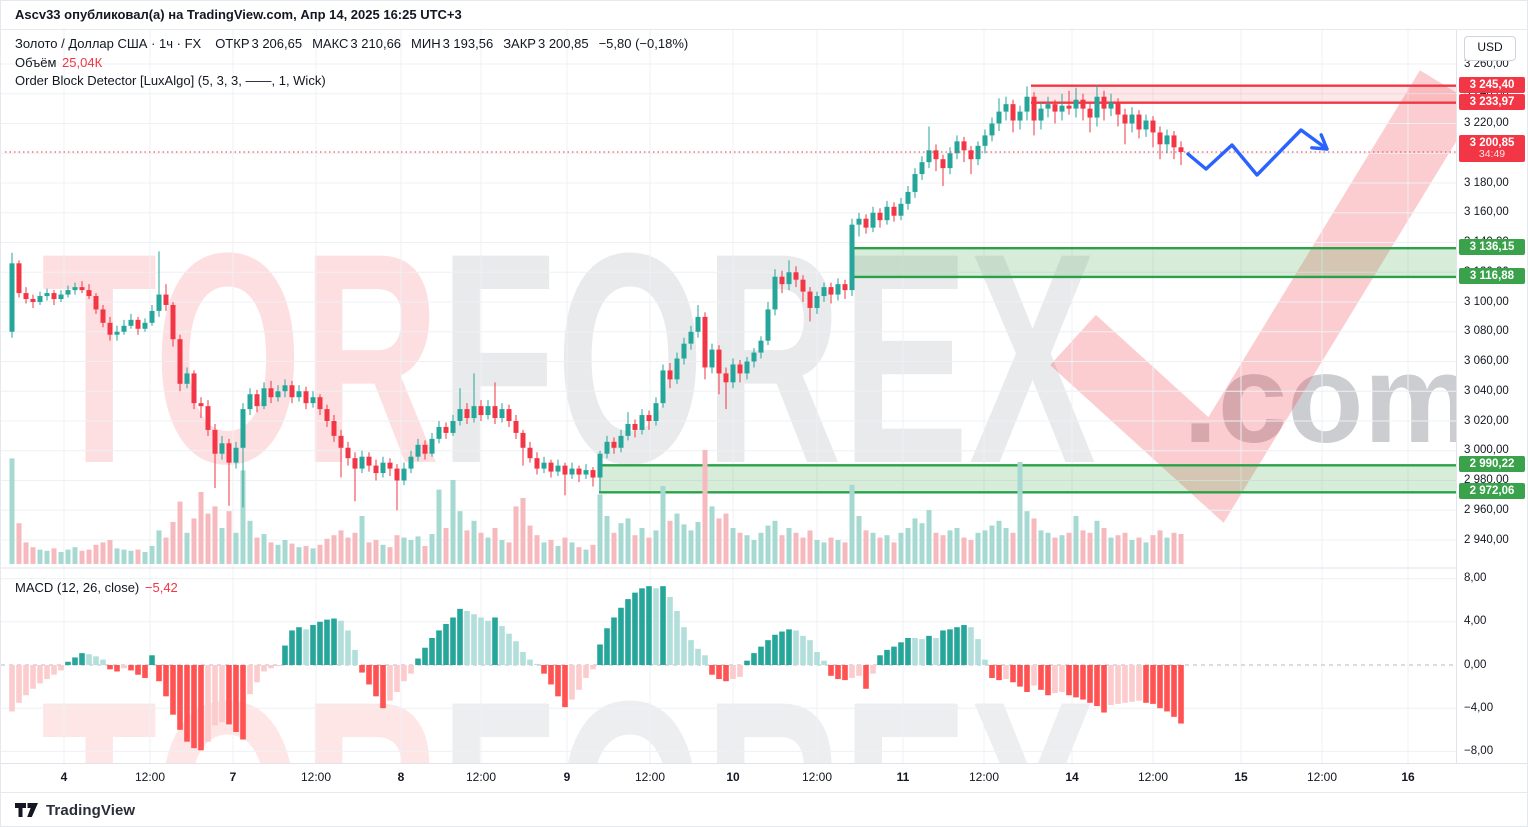 The height and width of the screenshot is (827, 1528). Describe the element at coordinates (108, 43) in the screenshot. I see `symbol-title: Золото / Доллар США · 1ч · FX` at that location.